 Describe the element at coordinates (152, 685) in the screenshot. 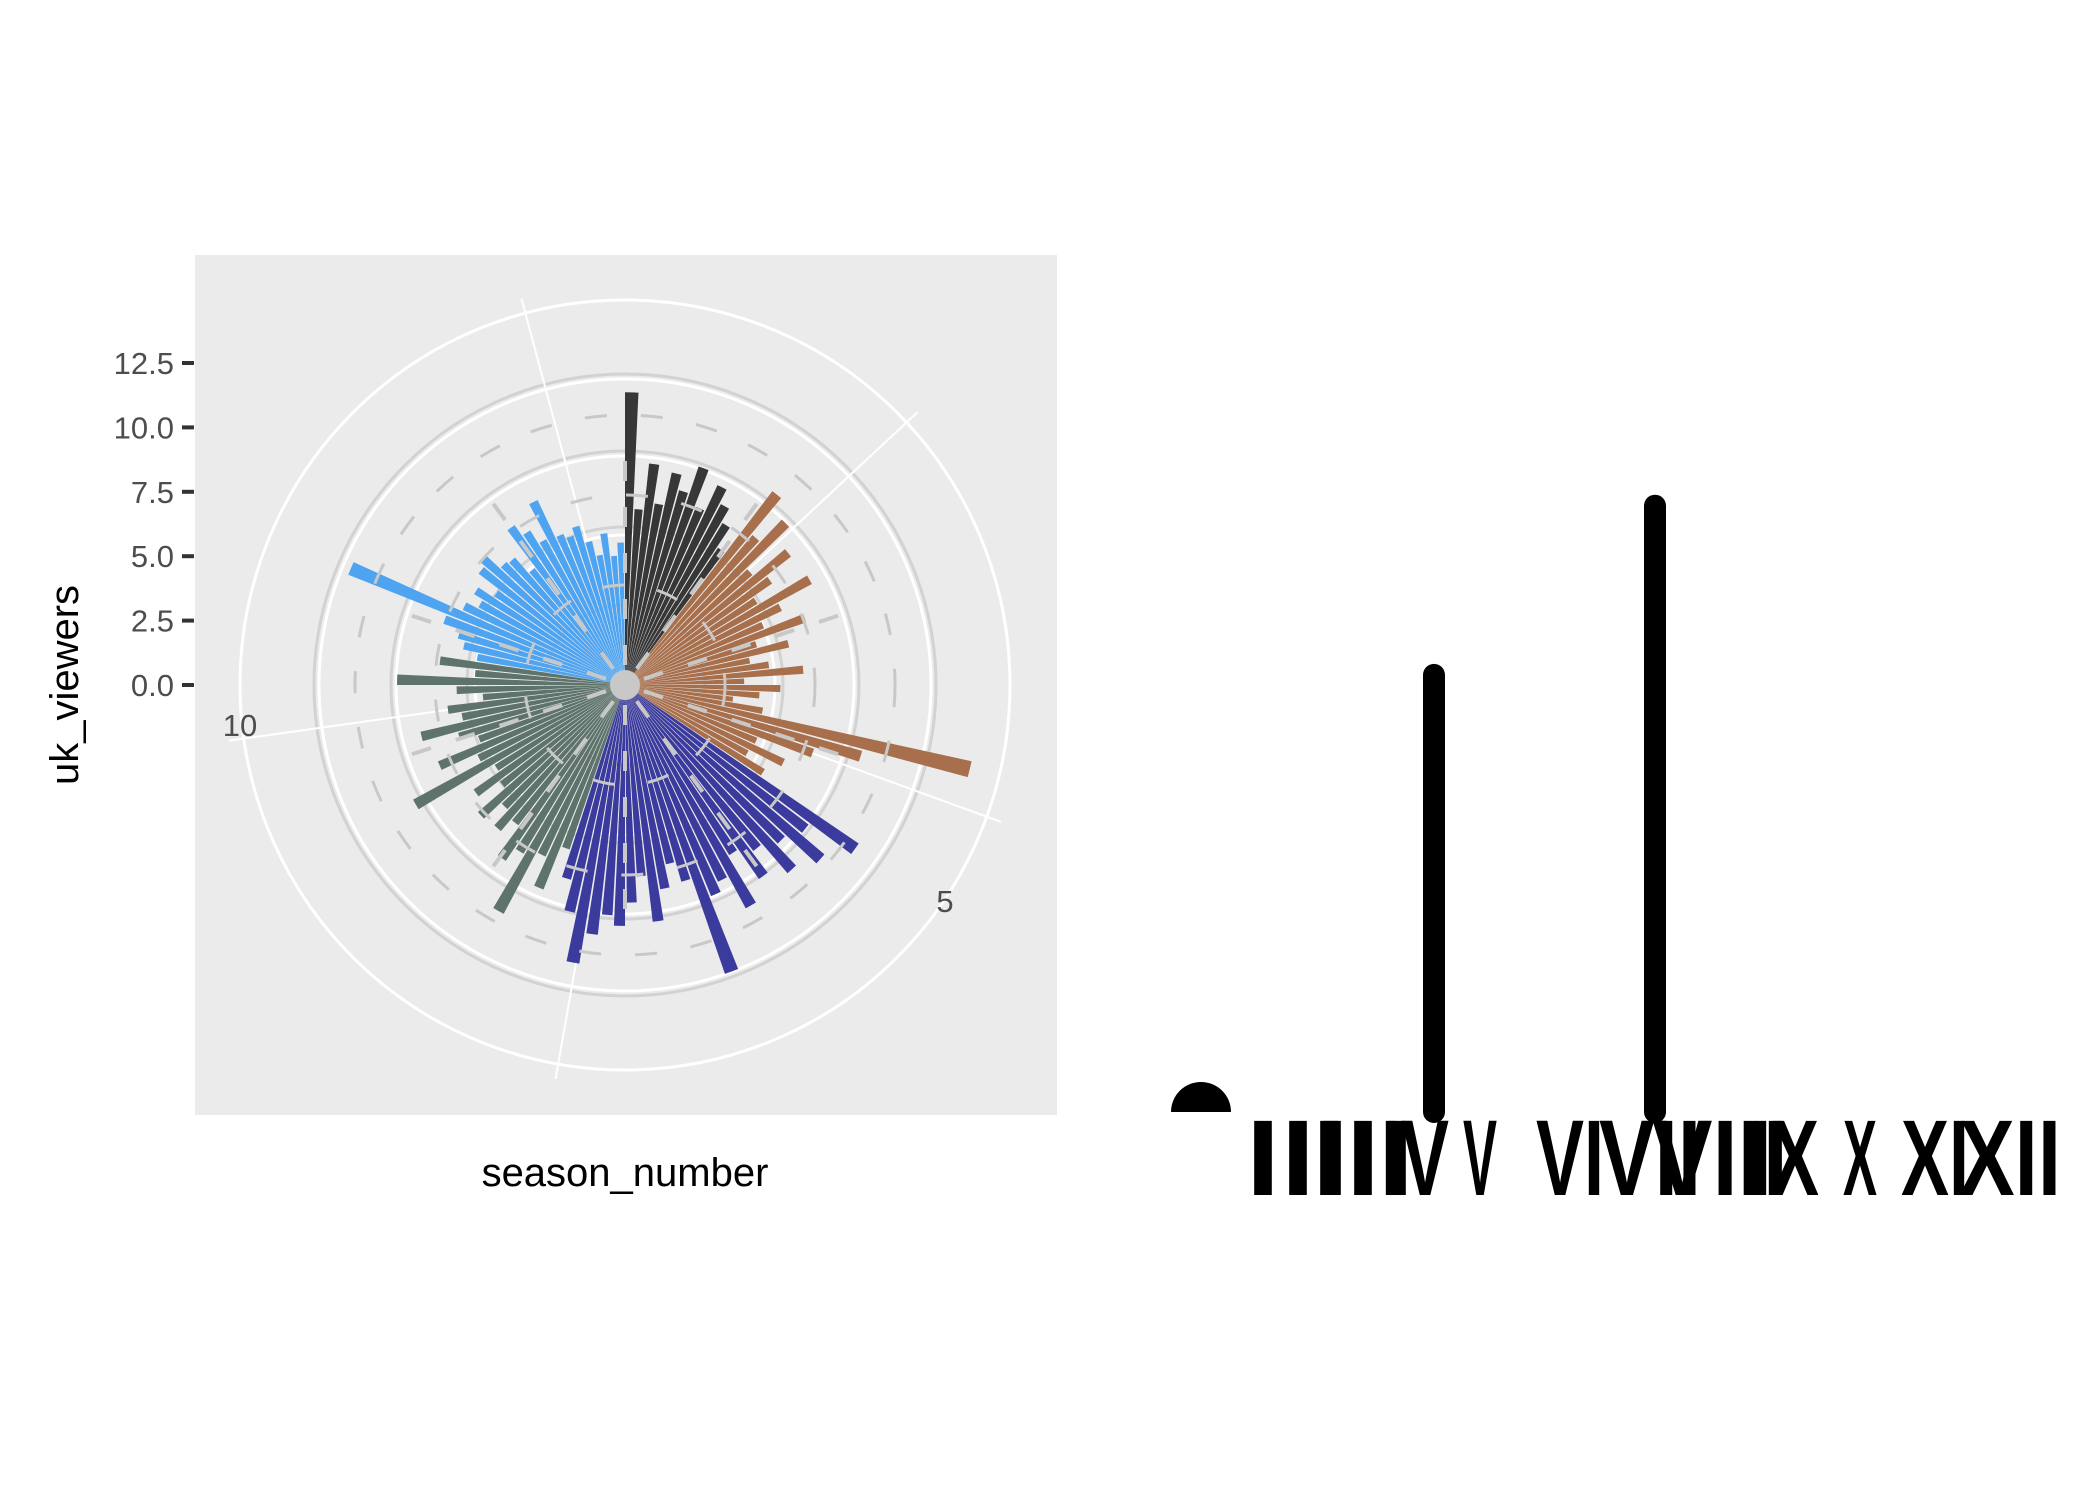

I see `y-tick-label: 0.0` at that location.